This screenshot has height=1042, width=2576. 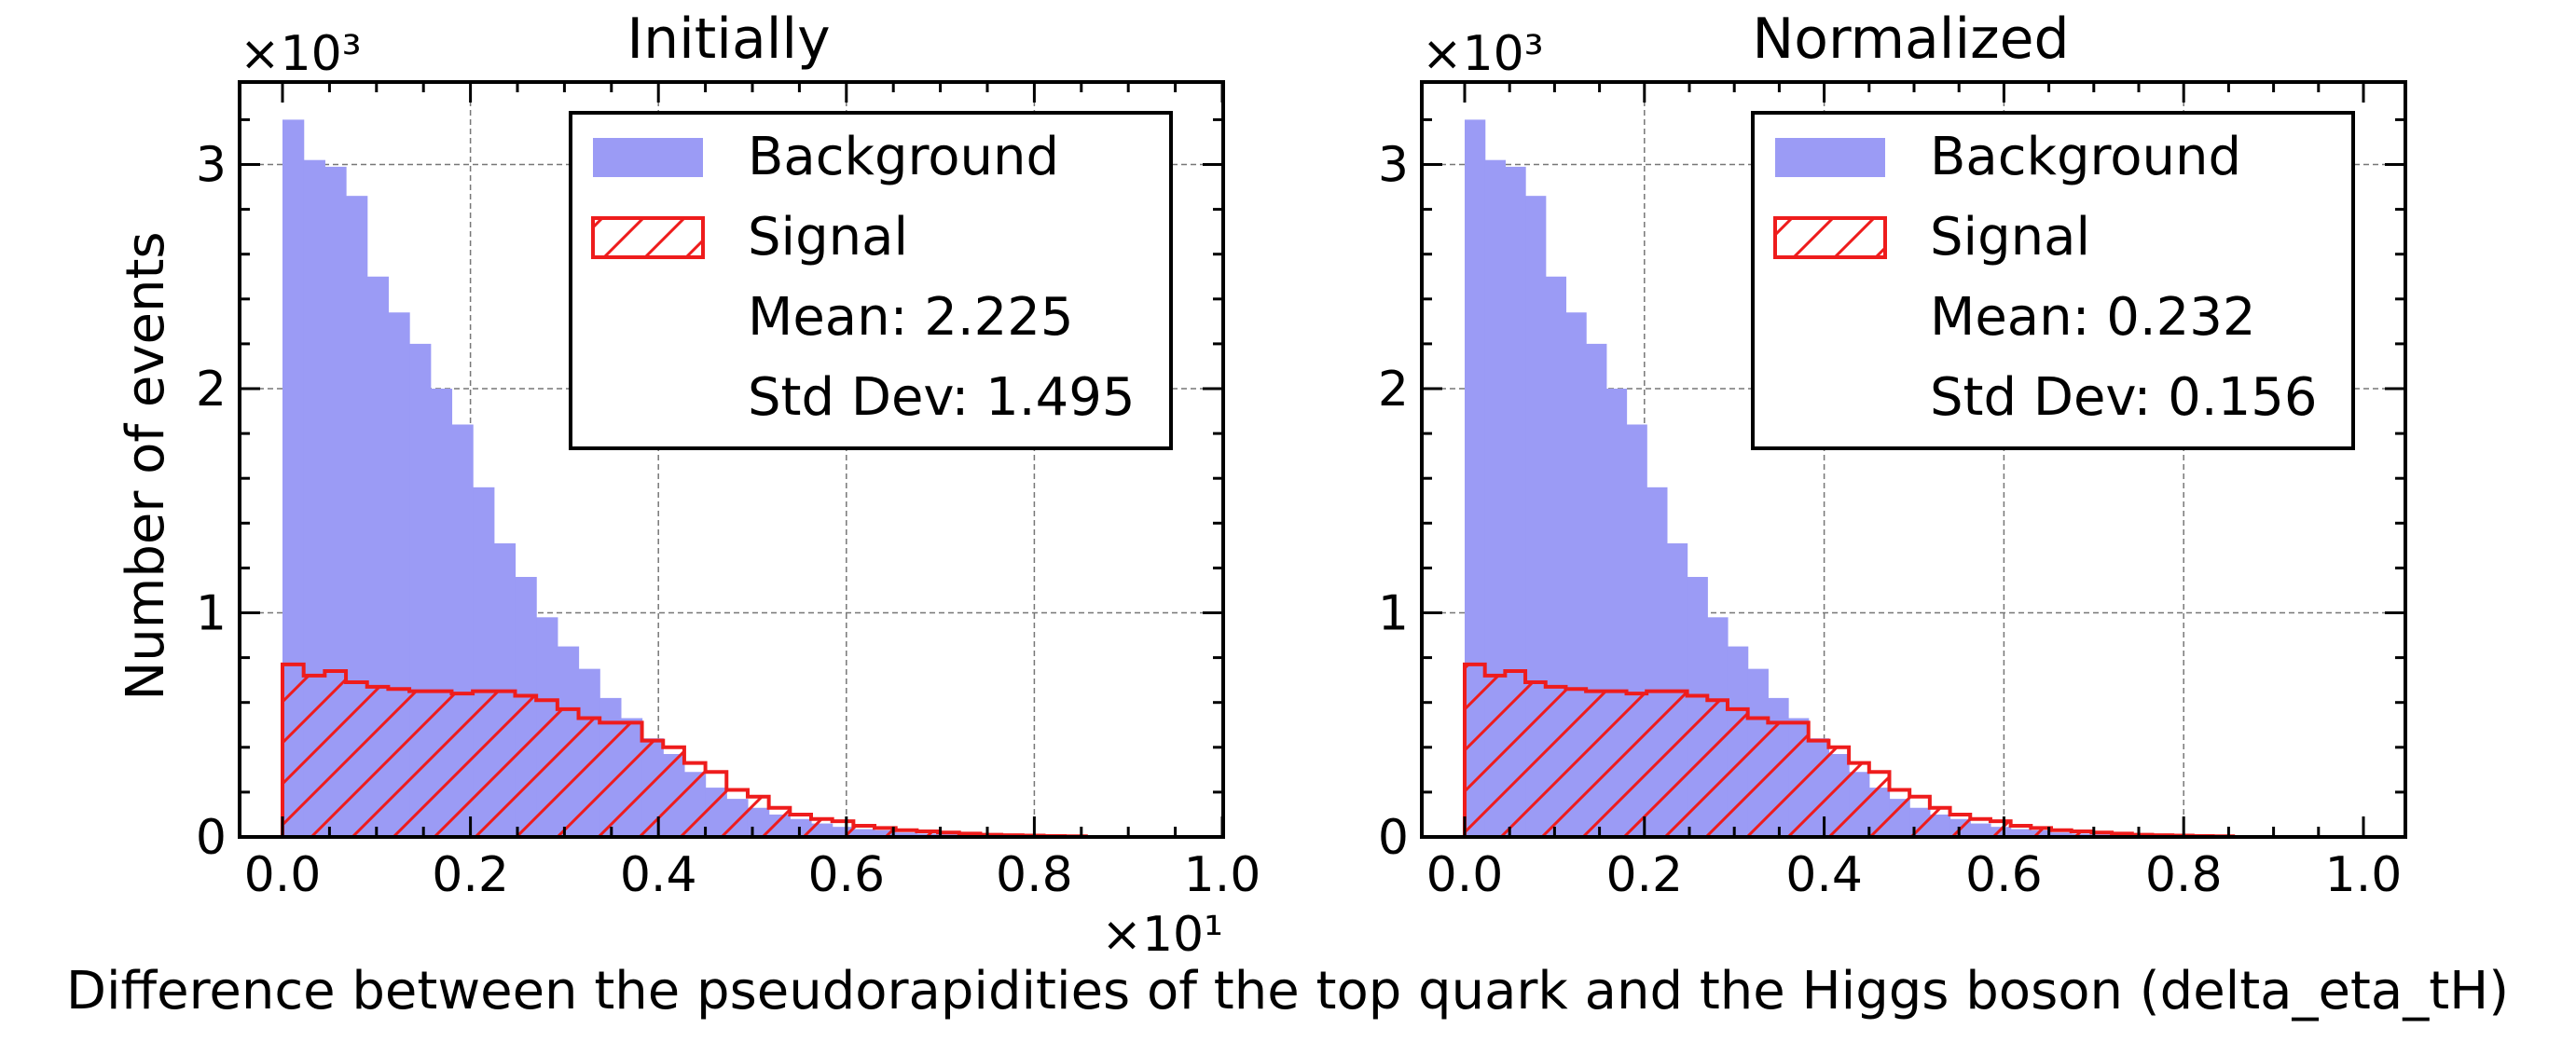 I want to click on legend-stat-std: Std Dev: 1.495, so click(x=942, y=397).